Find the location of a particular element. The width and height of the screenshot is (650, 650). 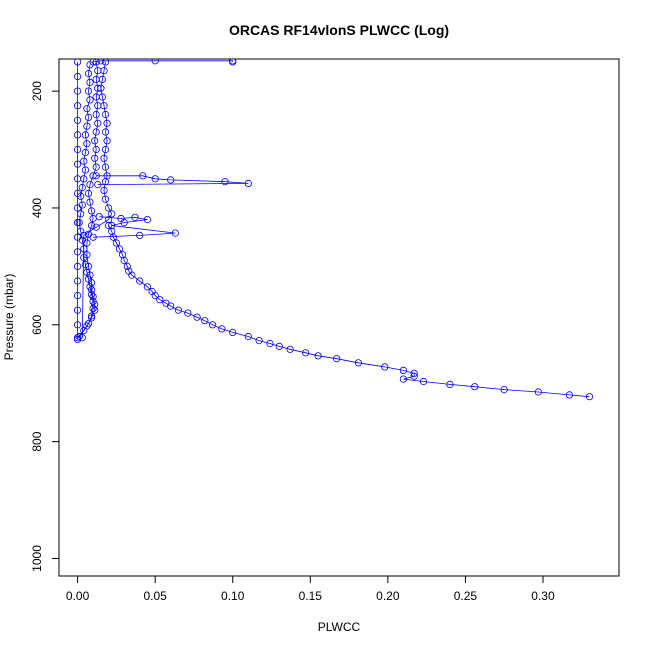

y-axis: 200 400 600 800 1000 is located at coordinates (45, 326).